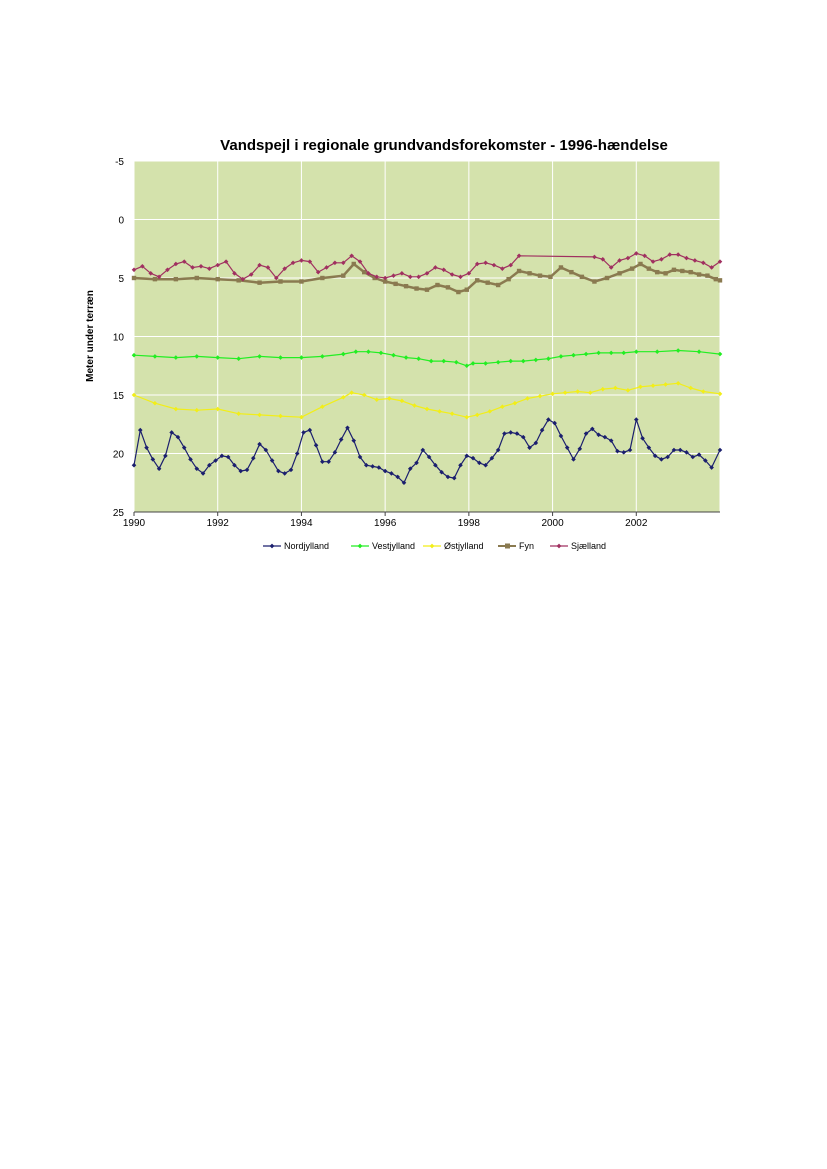 Image resolution: width=827 pixels, height=1169 pixels. Describe the element at coordinates (453, 546) in the screenshot. I see `legend-item-oestjylland: Østjylland` at that location.